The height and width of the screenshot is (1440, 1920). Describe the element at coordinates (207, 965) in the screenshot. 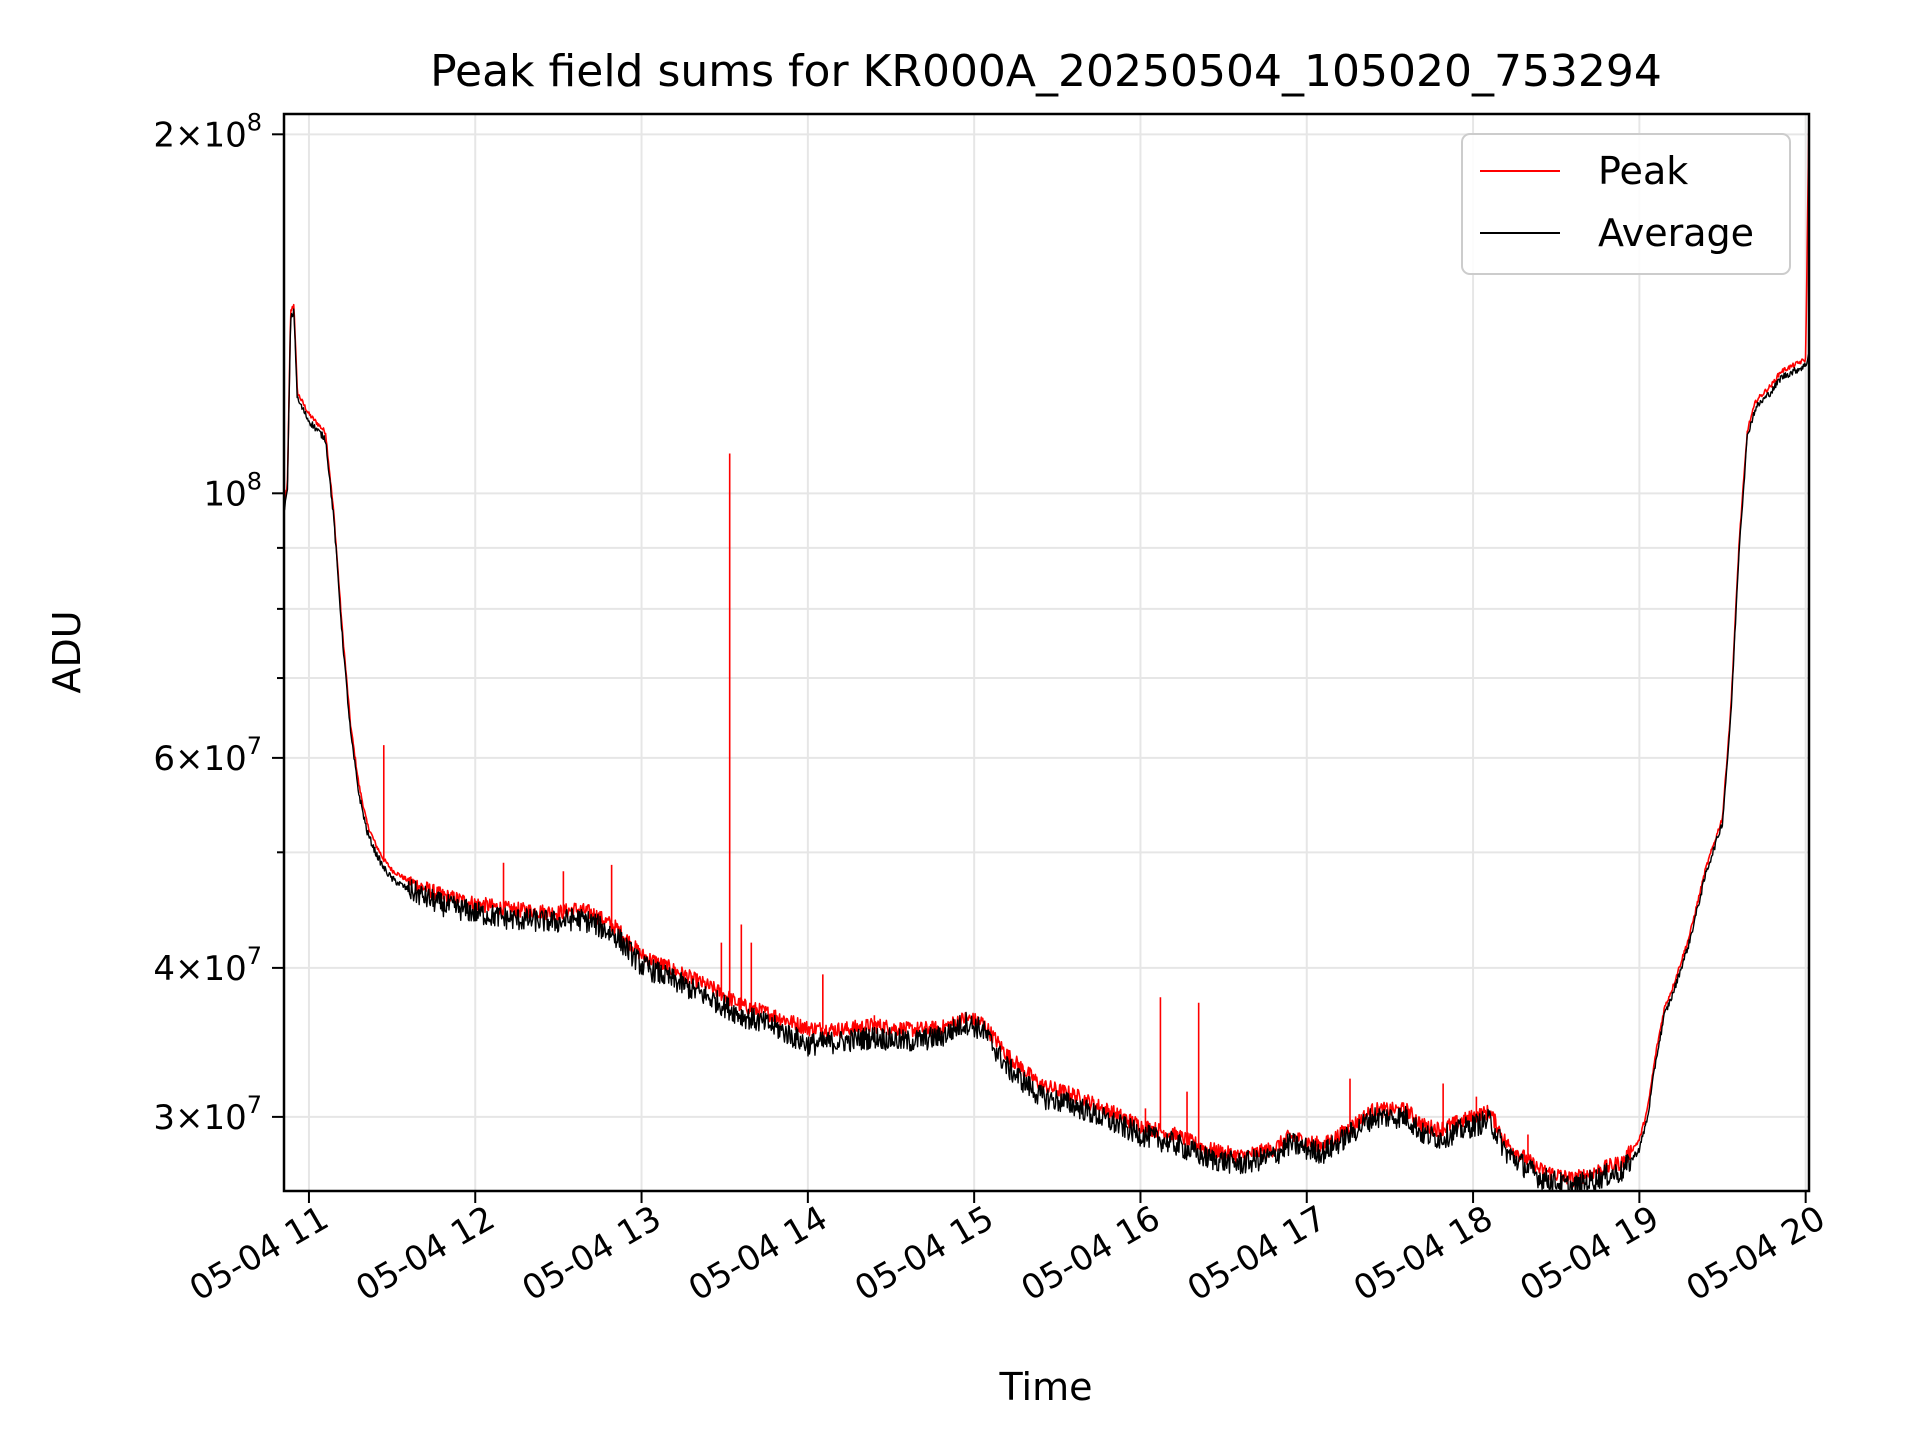

I see `y-tick-label: 4×107` at that location.